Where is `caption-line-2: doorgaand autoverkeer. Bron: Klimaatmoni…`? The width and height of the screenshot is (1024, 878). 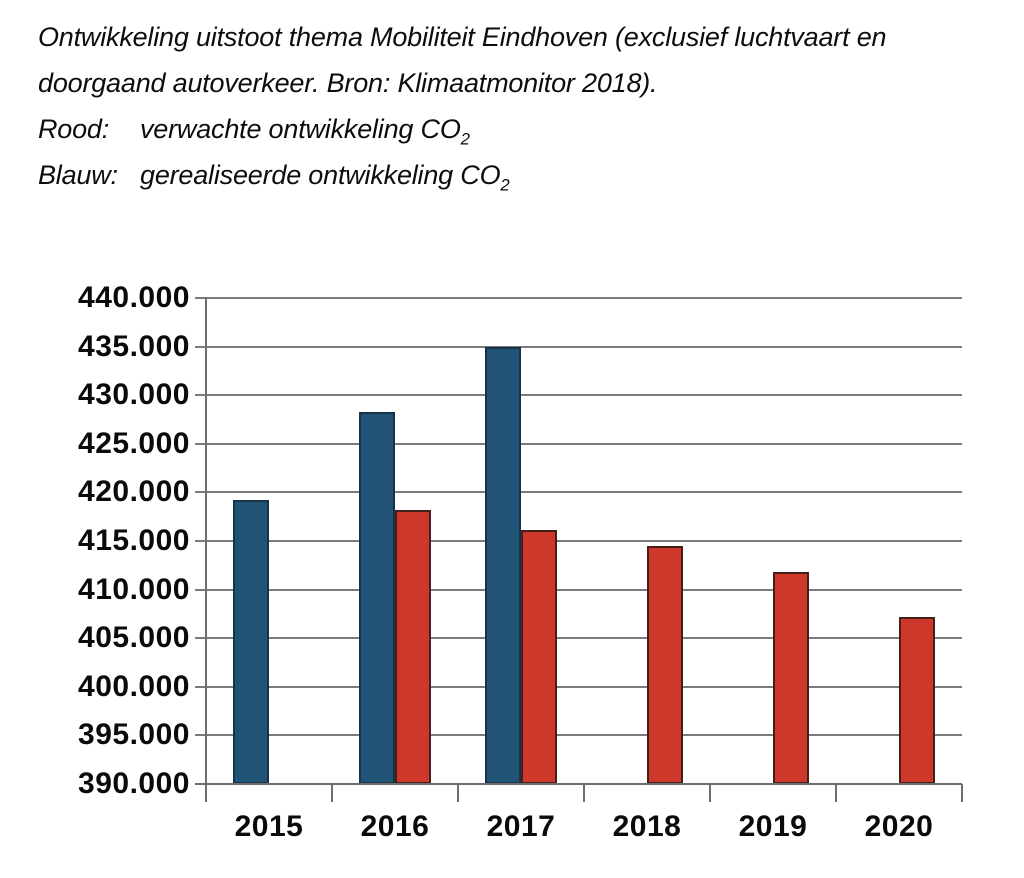
caption-line-2: doorgaand autoverkeer. Bron: Klimaatmoni… is located at coordinates (348, 83).